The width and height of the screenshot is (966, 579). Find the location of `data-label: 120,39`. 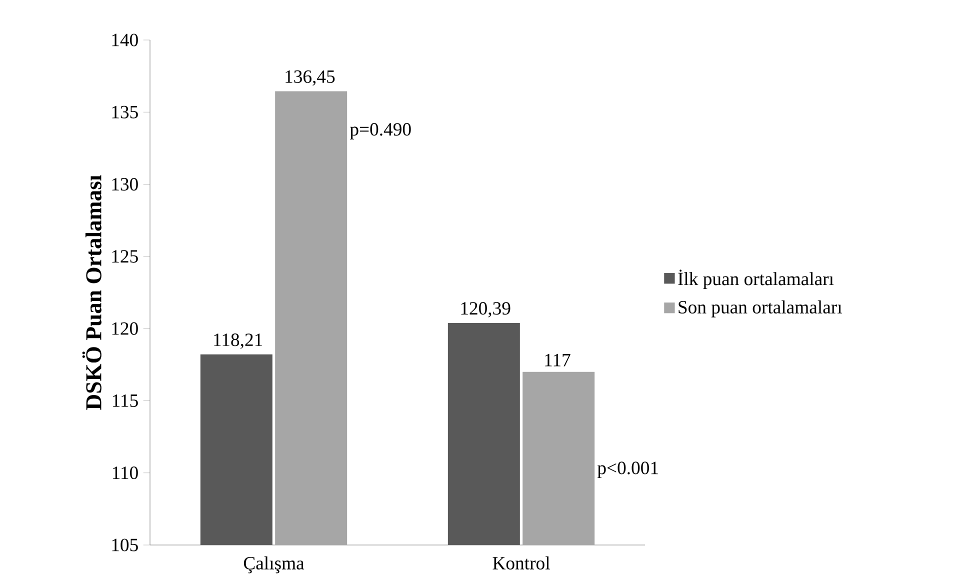

data-label: 120,39 is located at coordinates (485, 310).